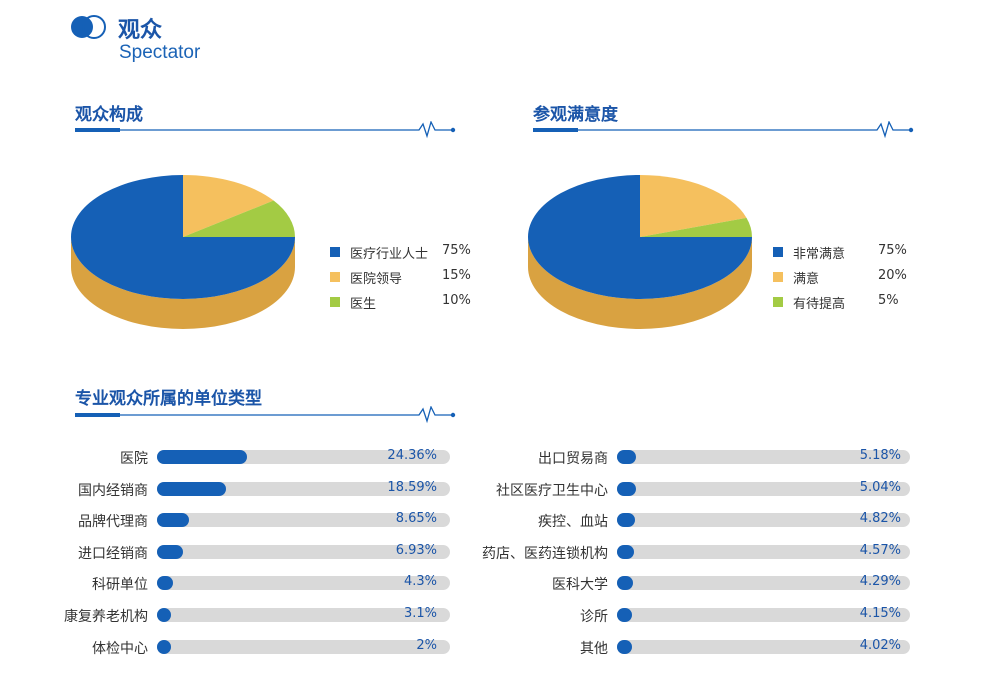  What do you see at coordinates (265, 130) in the screenshot?
I see `section-divider-composition` at bounding box center [265, 130].